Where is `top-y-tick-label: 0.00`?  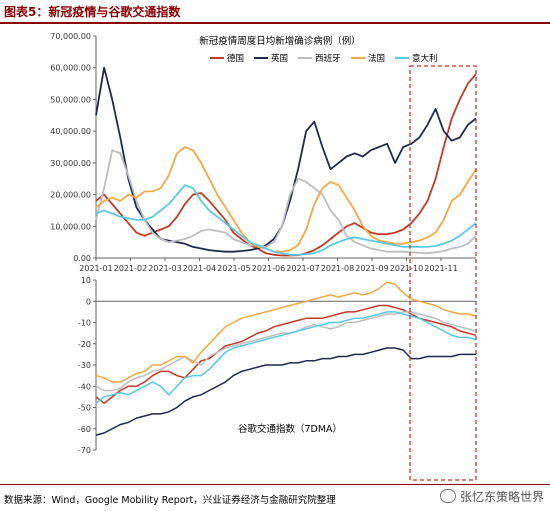 top-y-tick-label: 0.00 is located at coordinates (82, 258).